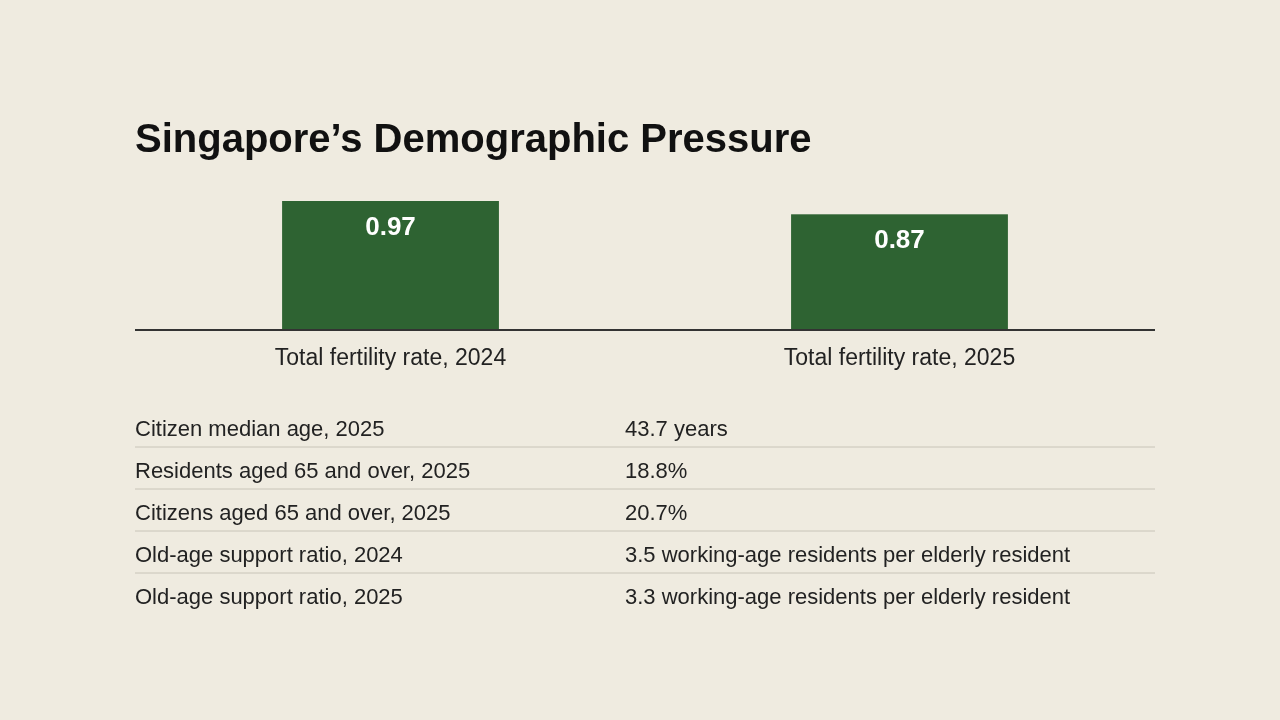 This screenshot has width=1280, height=720. Describe the element at coordinates (269, 596) in the screenshot. I see `text: Old-age support ratio, 2025` at that location.